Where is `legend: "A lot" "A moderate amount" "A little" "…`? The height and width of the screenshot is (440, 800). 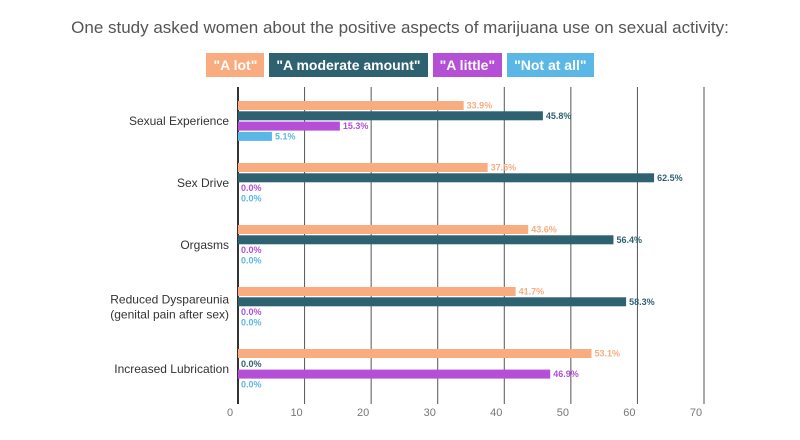 legend: "A lot" "A moderate amount" "A little" "… is located at coordinates (400, 65).